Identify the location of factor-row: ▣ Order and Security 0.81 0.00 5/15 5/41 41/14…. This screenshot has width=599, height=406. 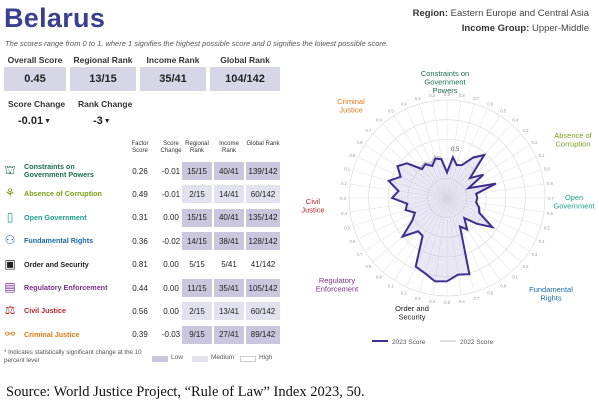
(145, 265).